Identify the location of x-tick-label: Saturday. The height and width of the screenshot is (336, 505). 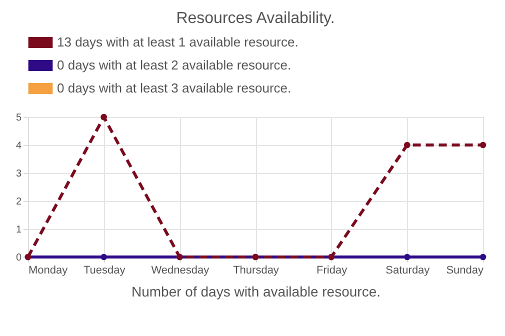
(408, 270).